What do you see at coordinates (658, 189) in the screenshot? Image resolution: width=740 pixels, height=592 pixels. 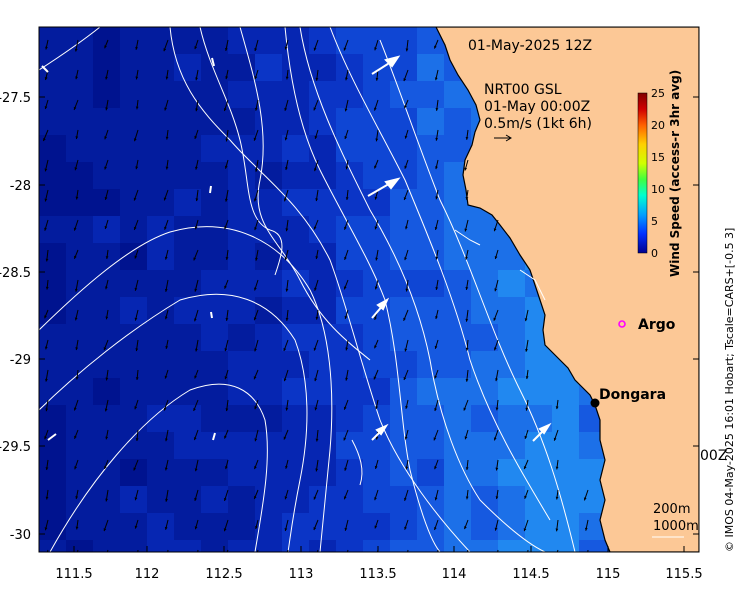 I see `colorbar-tick-label: 10` at bounding box center [658, 189].